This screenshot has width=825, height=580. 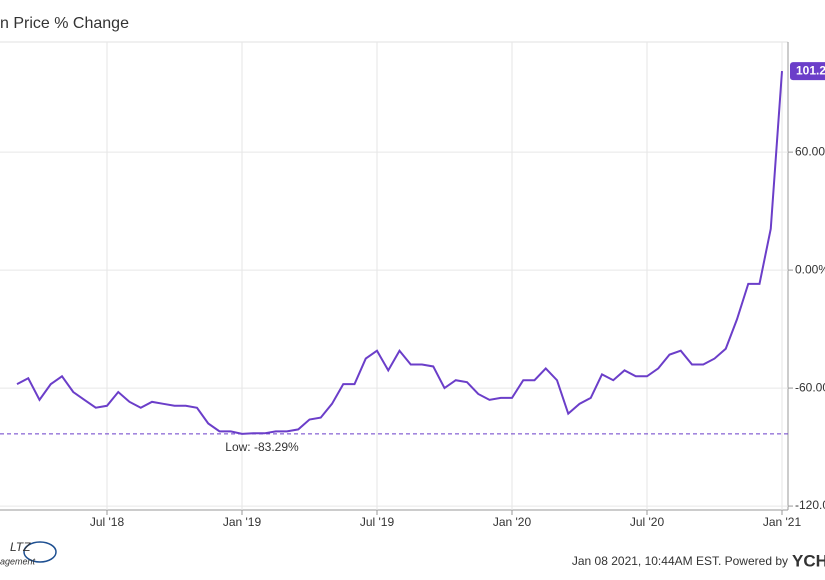 I want to click on x-tick-label: Jul '18, so click(x=107, y=522).